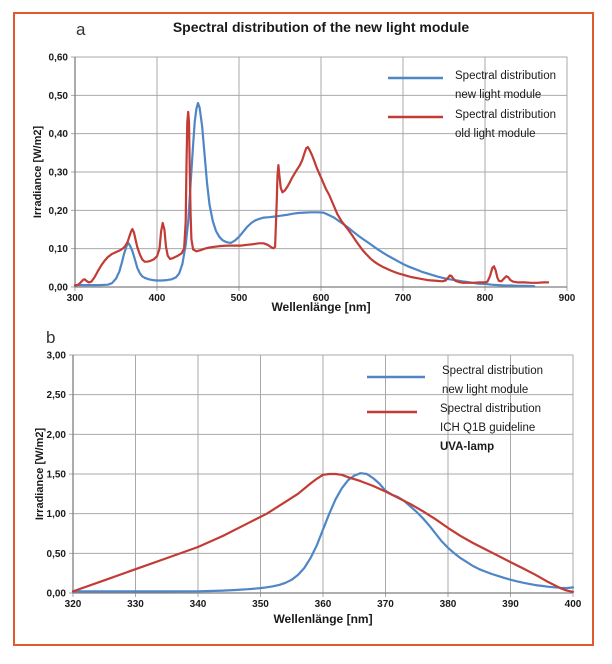 This screenshot has width=612, height=664. Describe the element at coordinates (135, 604) in the screenshot. I see `x-tick-label: 330` at that location.